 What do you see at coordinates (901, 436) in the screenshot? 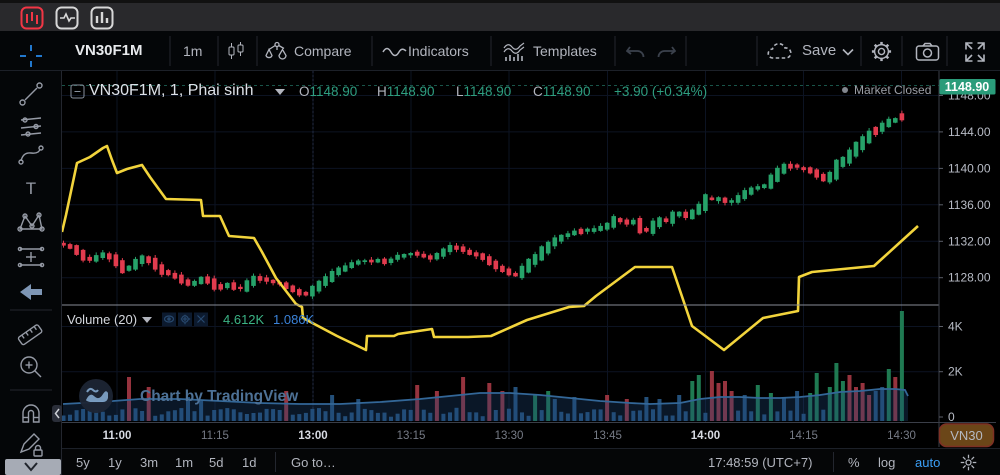
I see `svg-text: 14:30` at bounding box center [901, 436].